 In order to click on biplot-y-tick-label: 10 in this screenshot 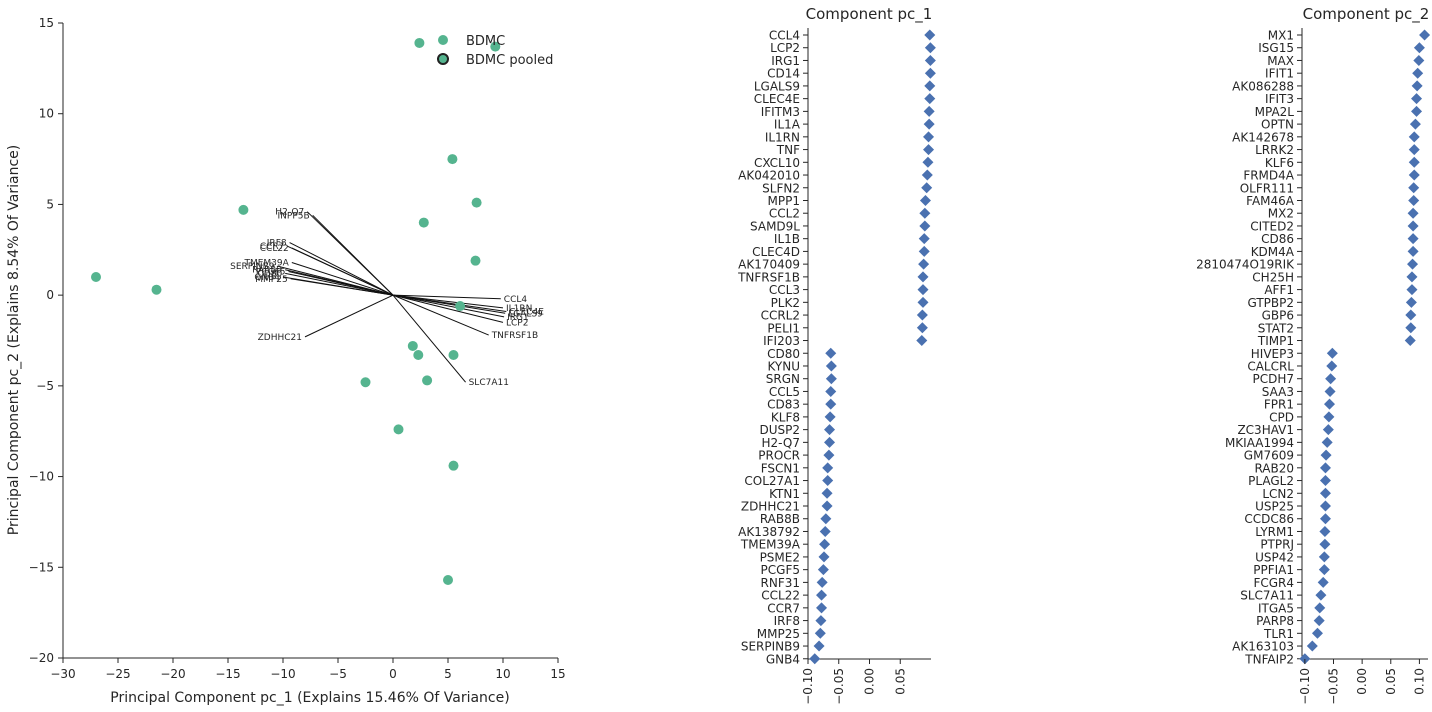, I will do `click(46, 114)`.